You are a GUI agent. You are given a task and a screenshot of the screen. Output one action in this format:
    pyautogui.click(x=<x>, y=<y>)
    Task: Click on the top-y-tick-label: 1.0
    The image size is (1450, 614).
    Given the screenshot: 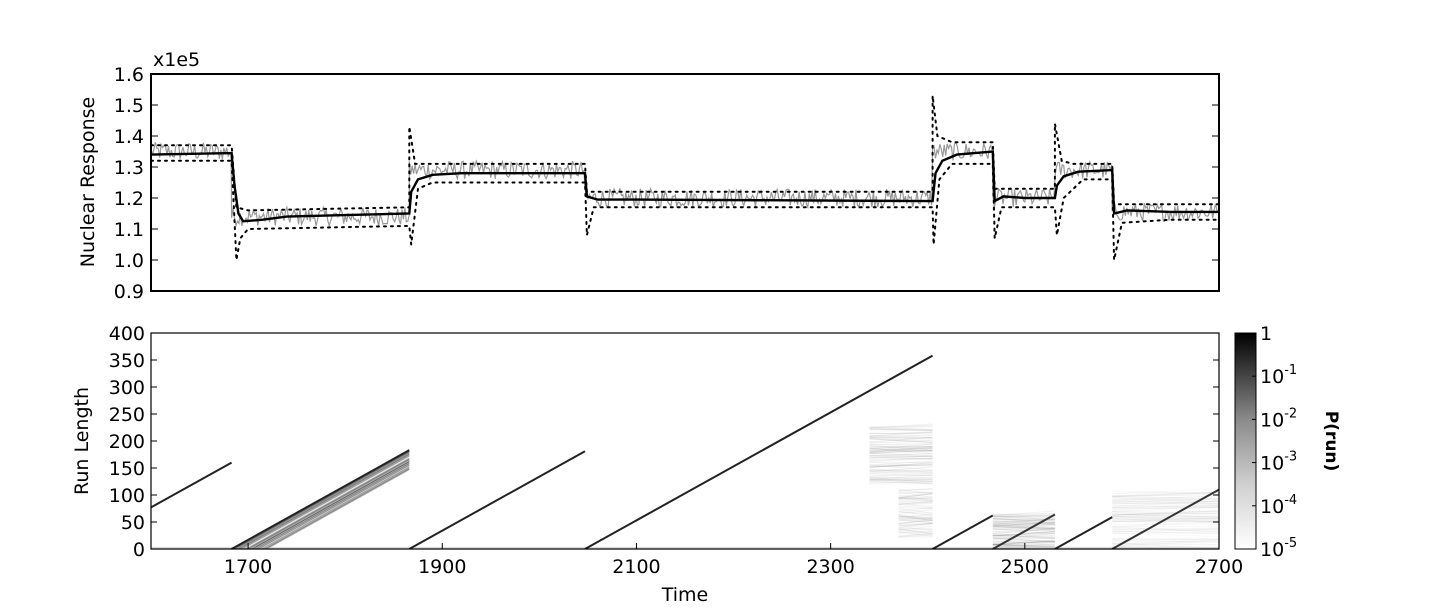 What is the action you would take?
    pyautogui.click(x=129, y=261)
    